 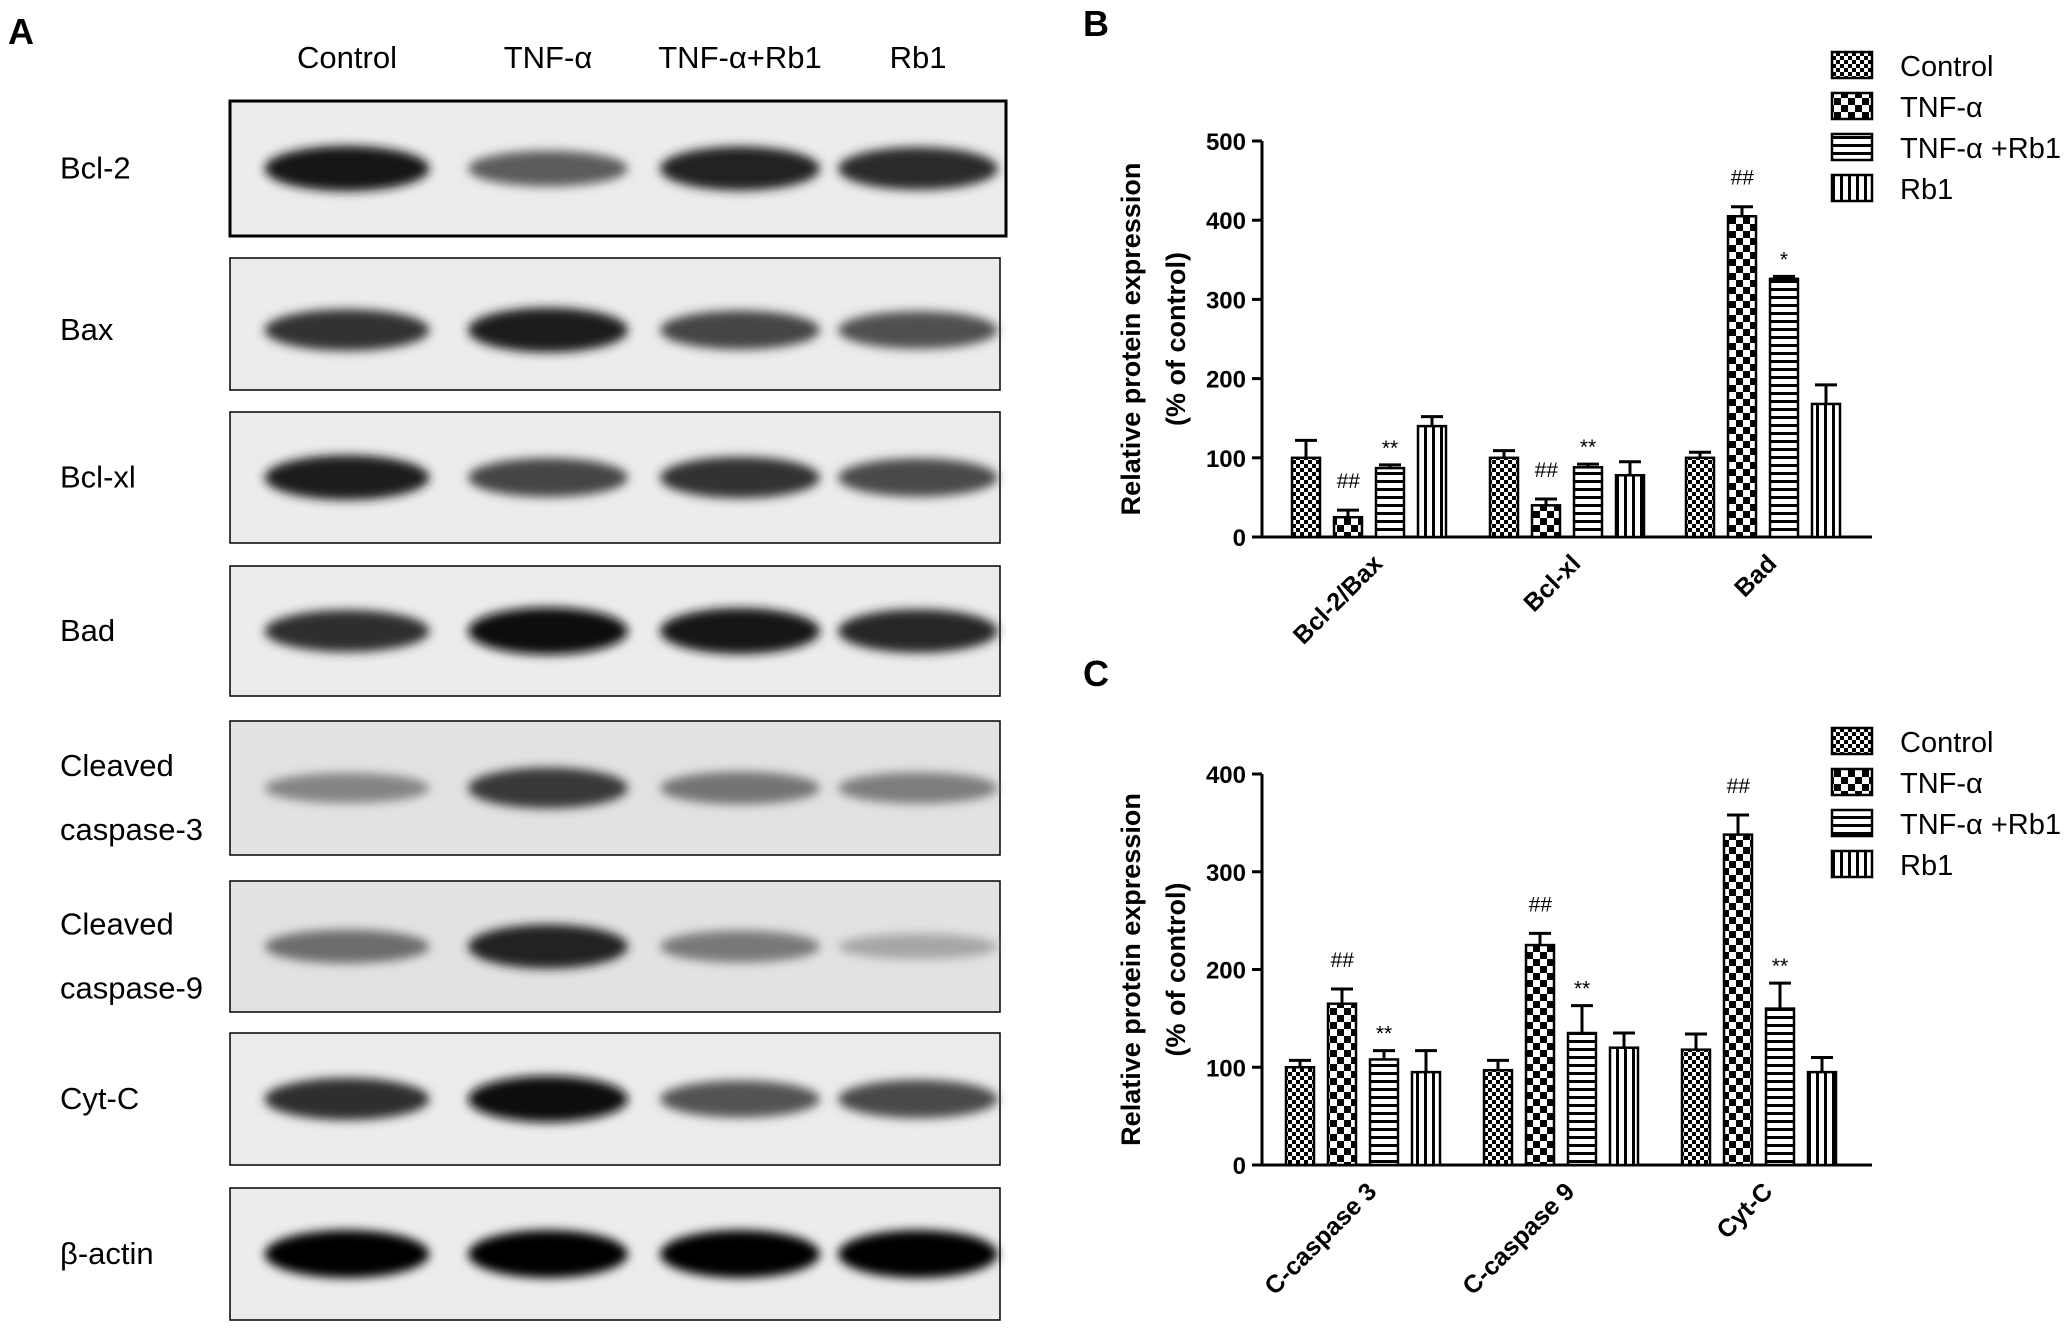 What do you see at coordinates (131, 829) in the screenshot?
I see `blot-label: caspase-3` at bounding box center [131, 829].